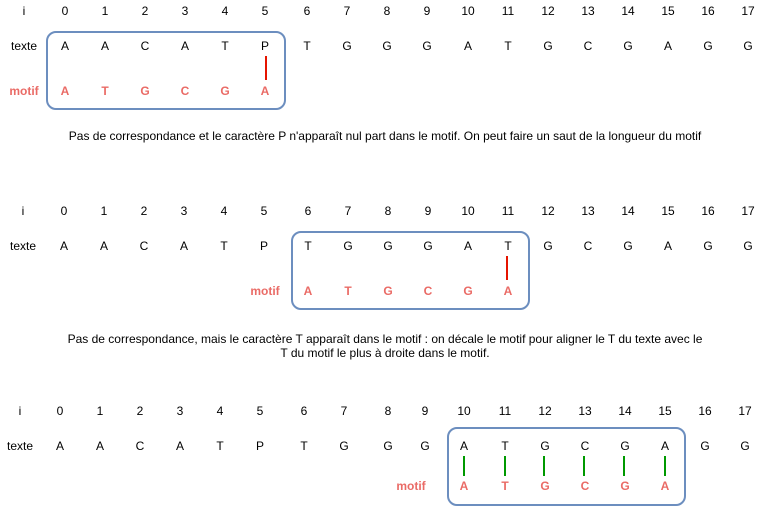 This screenshot has height=506, width=770. I want to click on motif-label: motif, so click(265, 291).